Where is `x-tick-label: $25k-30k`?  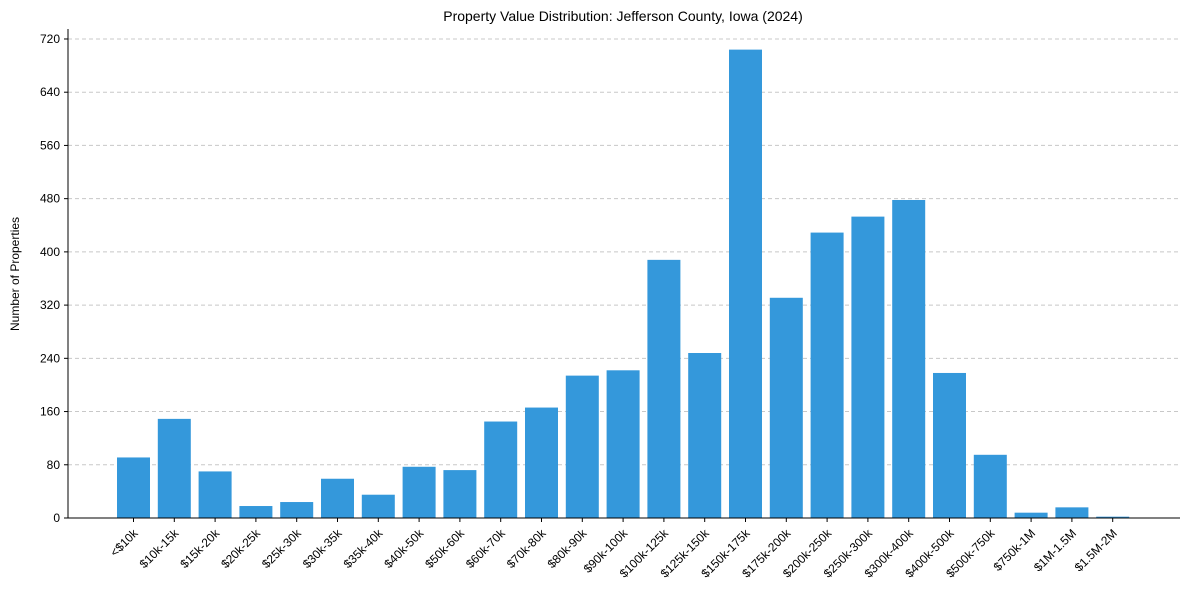
x-tick-label: $25k-30k is located at coordinates (282, 549).